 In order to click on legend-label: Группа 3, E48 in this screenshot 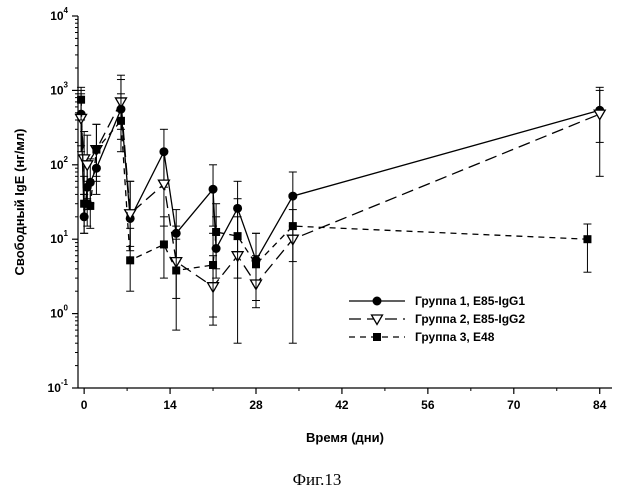, I will do `click(455, 337)`.